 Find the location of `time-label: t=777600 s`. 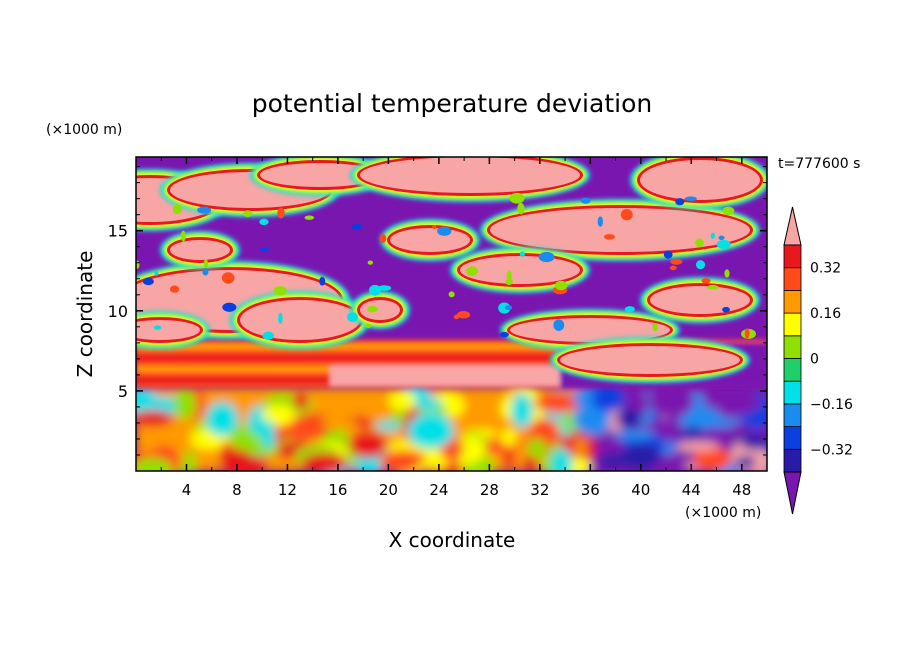

time-label: t=777600 s is located at coordinates (819, 164).